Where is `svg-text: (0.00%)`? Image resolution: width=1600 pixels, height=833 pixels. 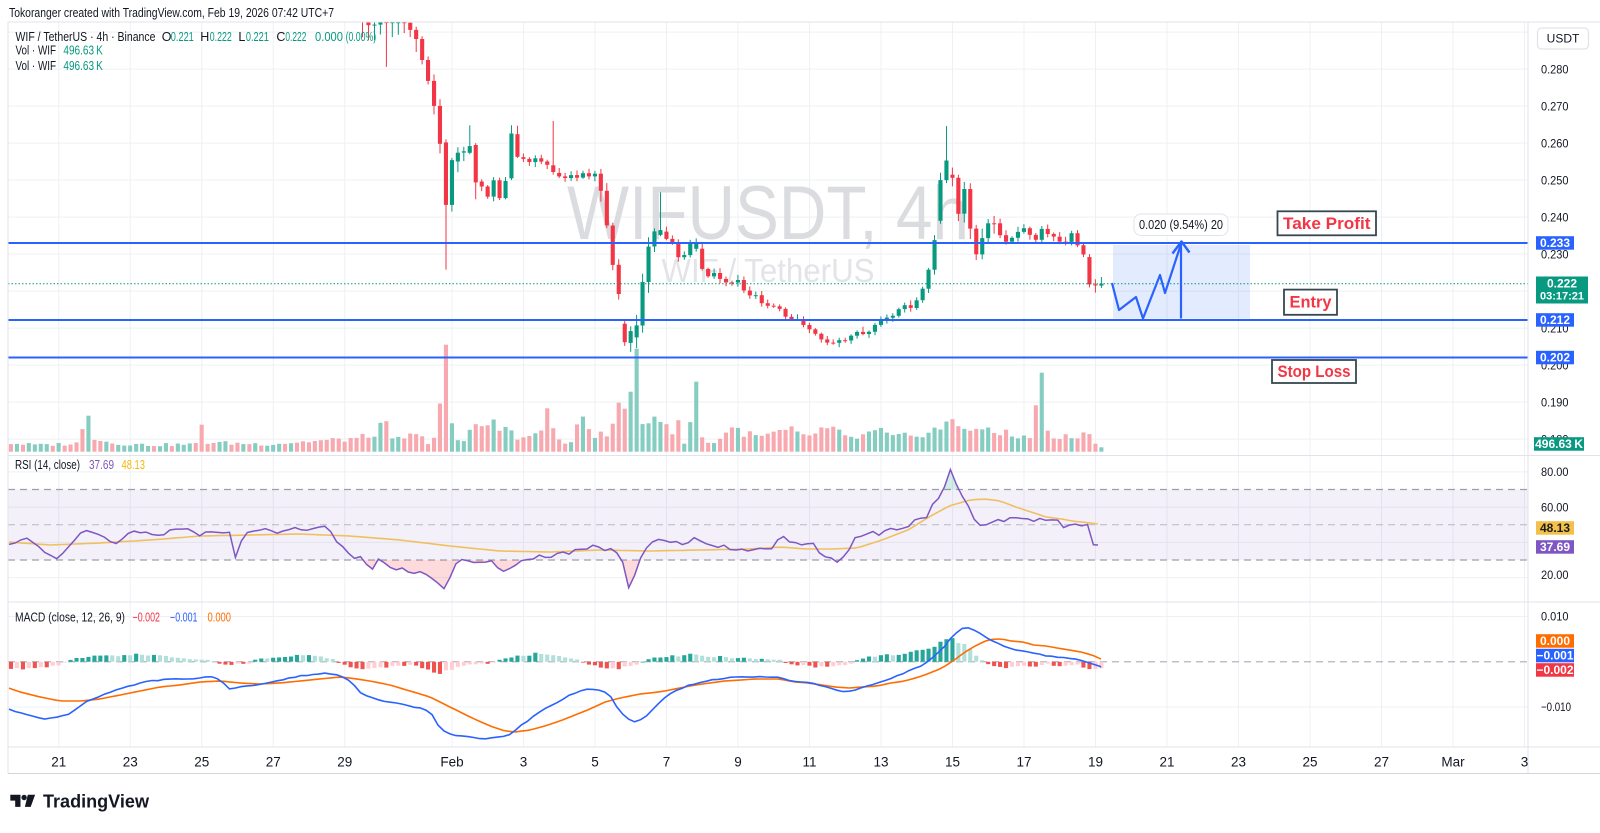 svg-text: (0.00%) is located at coordinates (361, 37).